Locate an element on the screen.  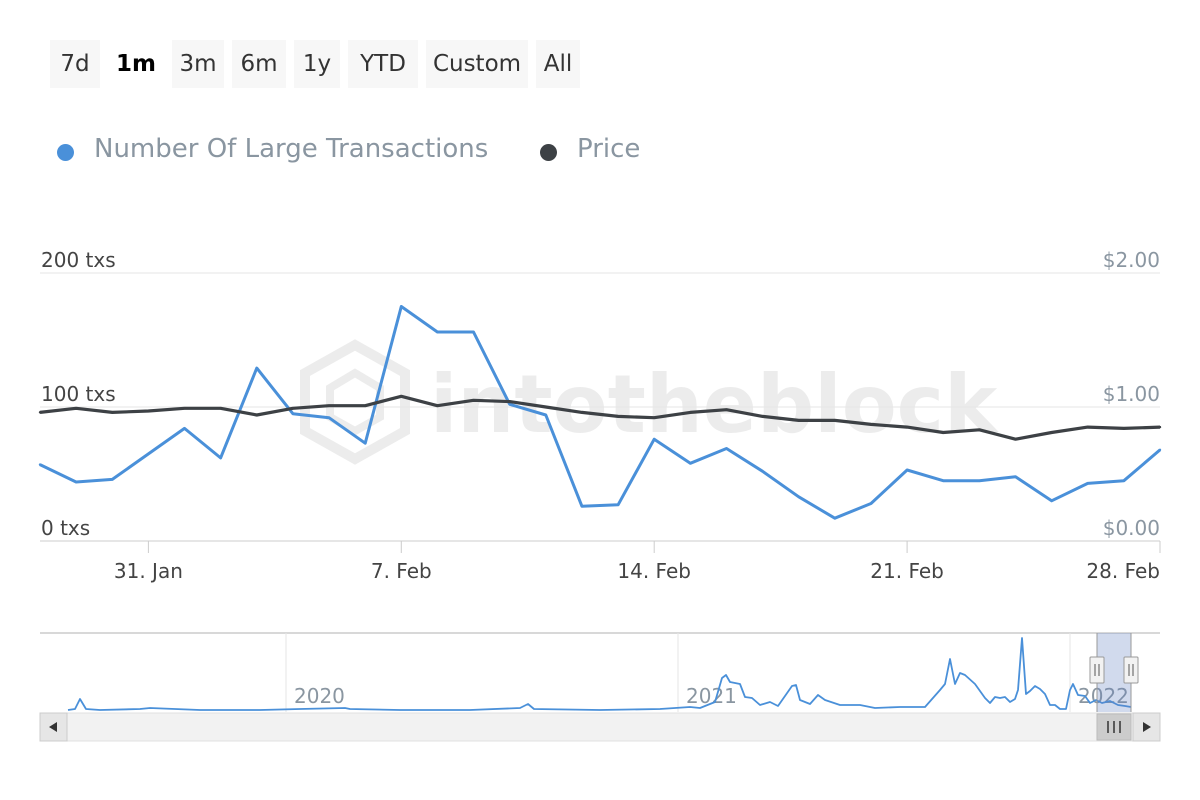
y-left-tick-label: 200 txs is located at coordinates (78, 260).